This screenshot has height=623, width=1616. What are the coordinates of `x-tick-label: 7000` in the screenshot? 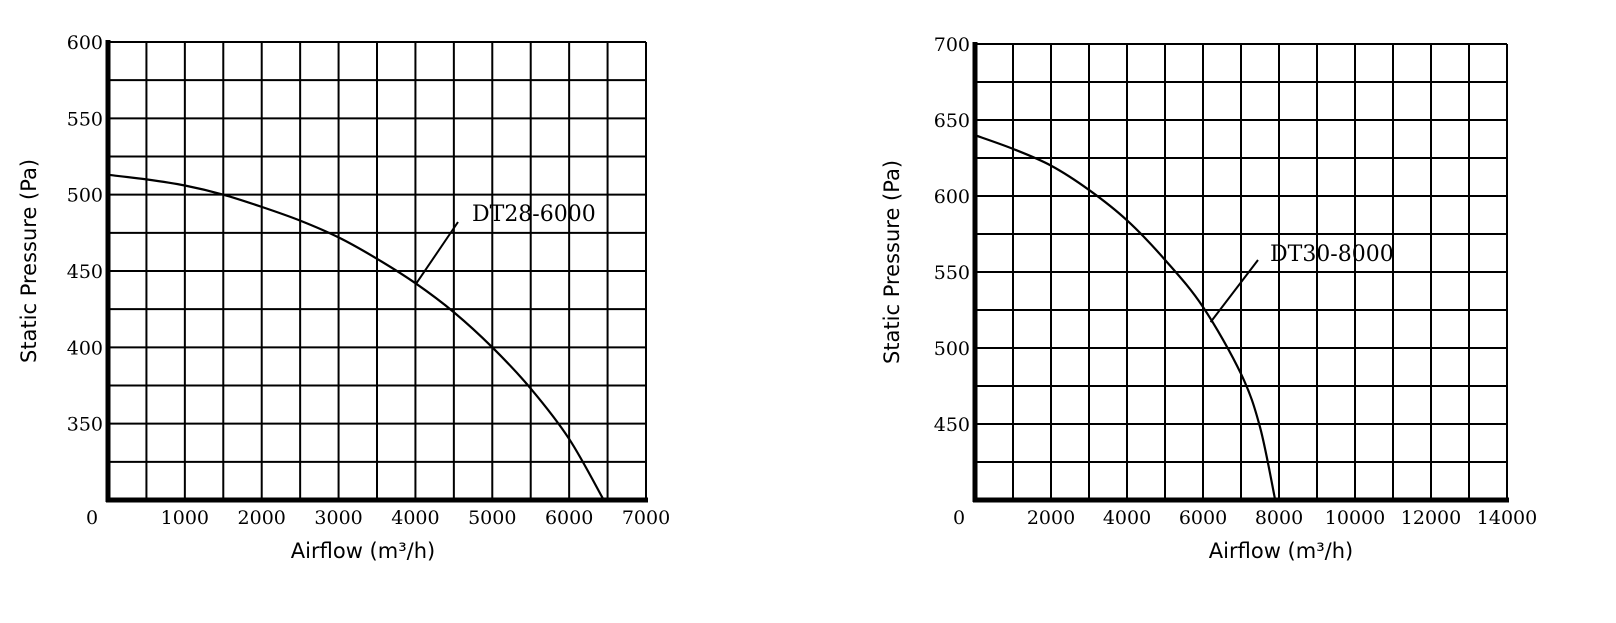 It's located at (646, 518).